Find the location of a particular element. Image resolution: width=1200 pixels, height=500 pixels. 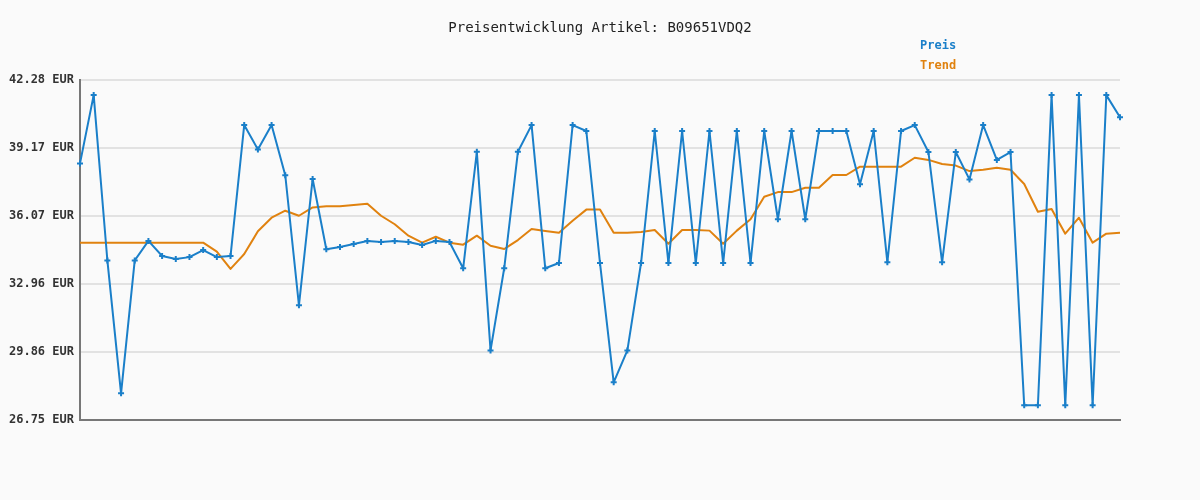

chart-title: Preisentwicklung Artikel: B09651VDQ2 is located at coordinates (600, 26).